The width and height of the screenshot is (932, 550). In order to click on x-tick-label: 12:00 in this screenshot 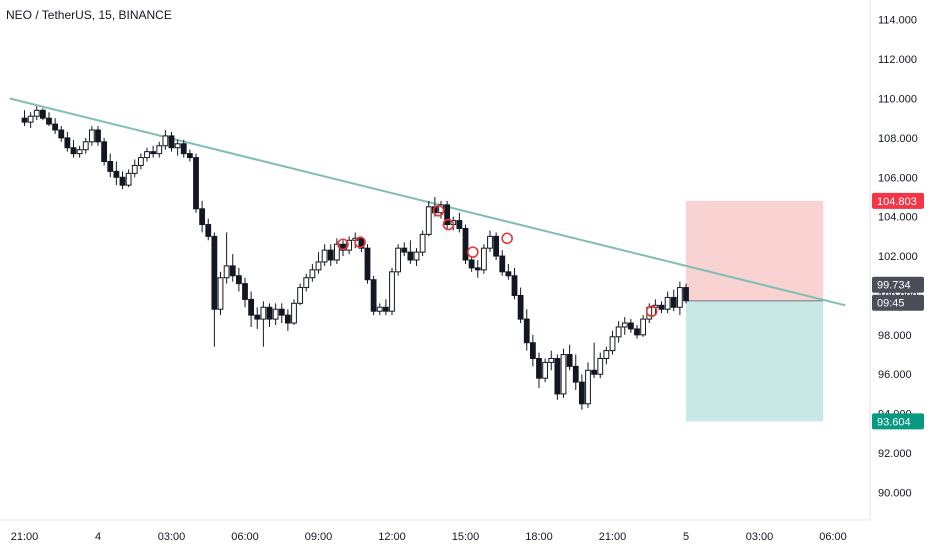, I will do `click(392, 537)`.